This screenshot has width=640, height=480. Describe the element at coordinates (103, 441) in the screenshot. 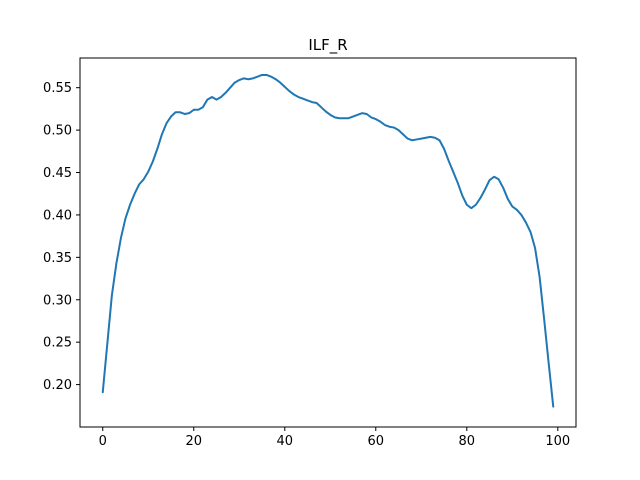

I see `x-tick-label: 0` at that location.